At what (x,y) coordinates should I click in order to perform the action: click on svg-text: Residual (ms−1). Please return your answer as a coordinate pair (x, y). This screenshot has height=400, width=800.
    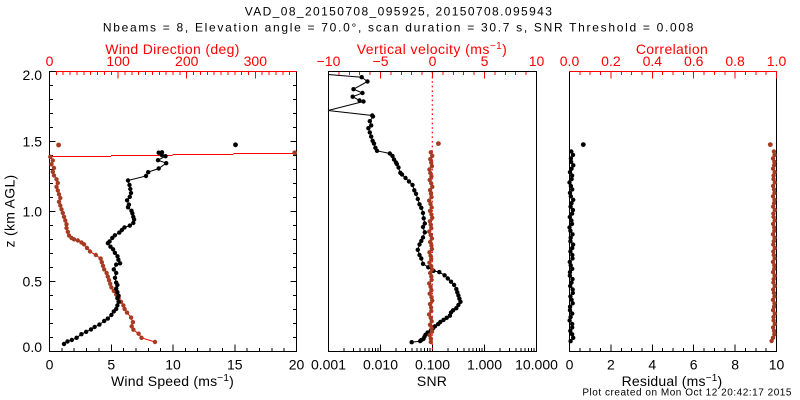
    Looking at the image, I should click on (672, 381).